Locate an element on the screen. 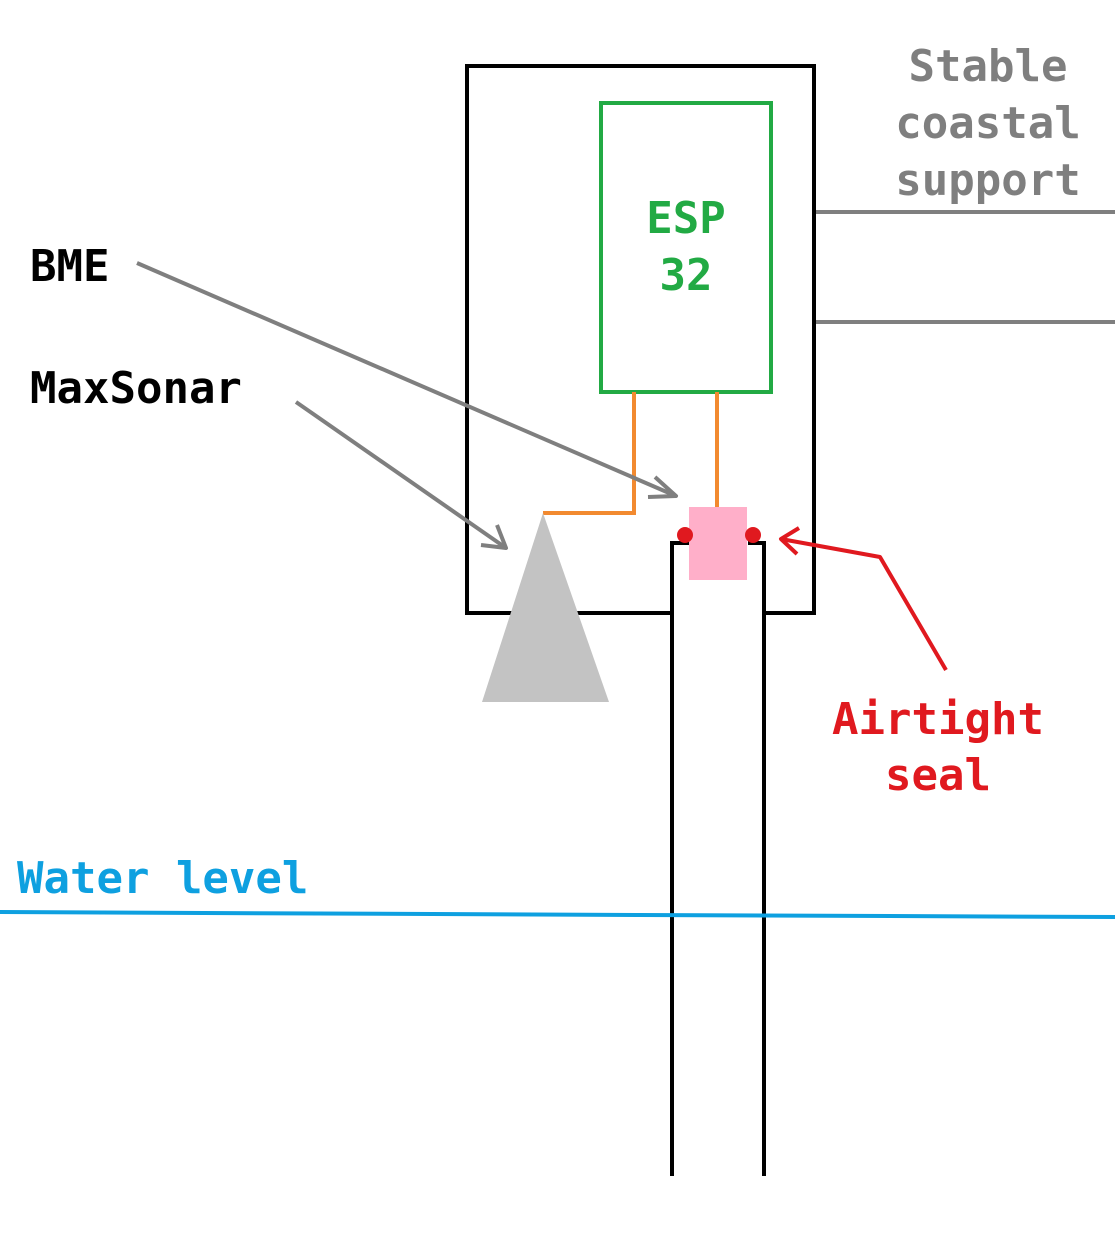  esp32-label-line2: 32 is located at coordinates (686, 275).